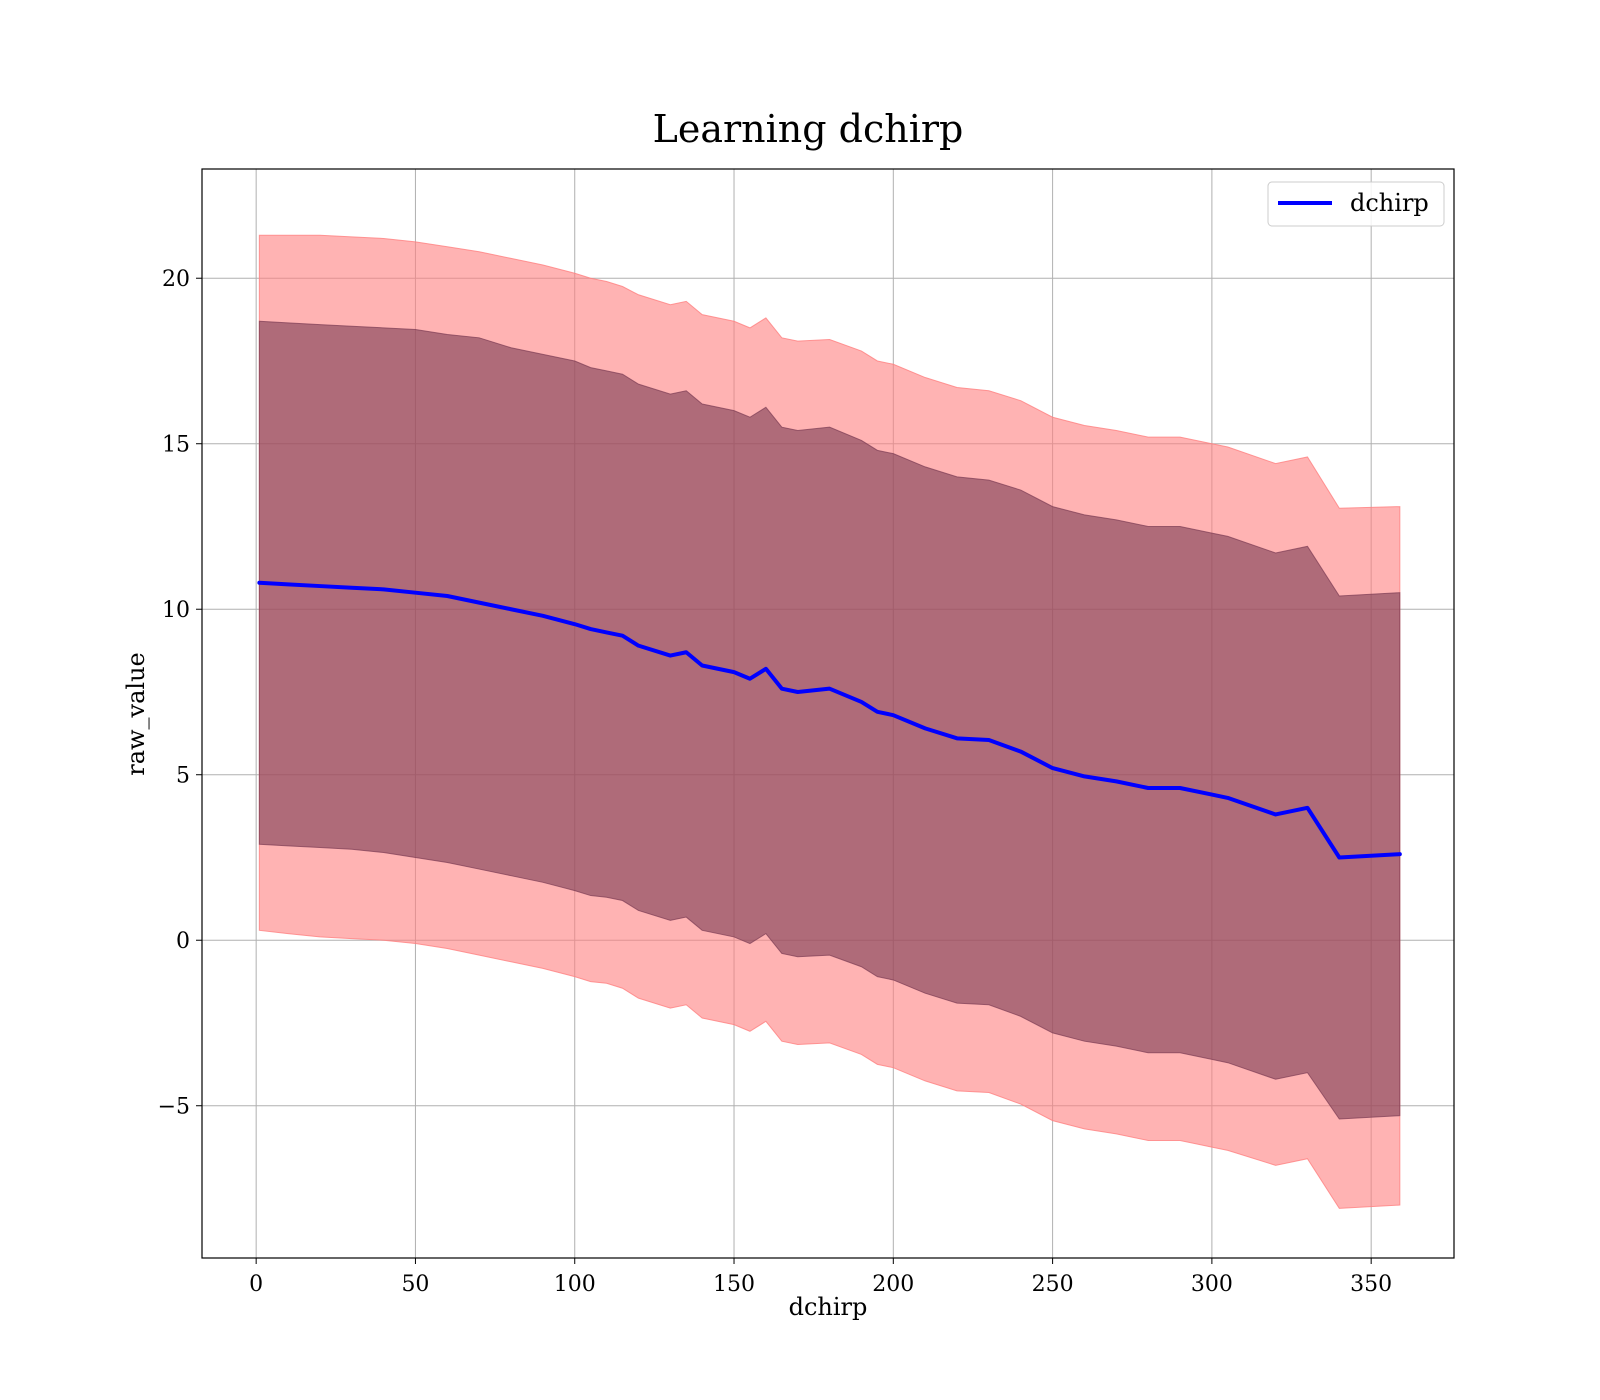 The image size is (1600, 1400). Describe the element at coordinates (893, 1284) in the screenshot. I see `x-tick-label: 200` at that location.